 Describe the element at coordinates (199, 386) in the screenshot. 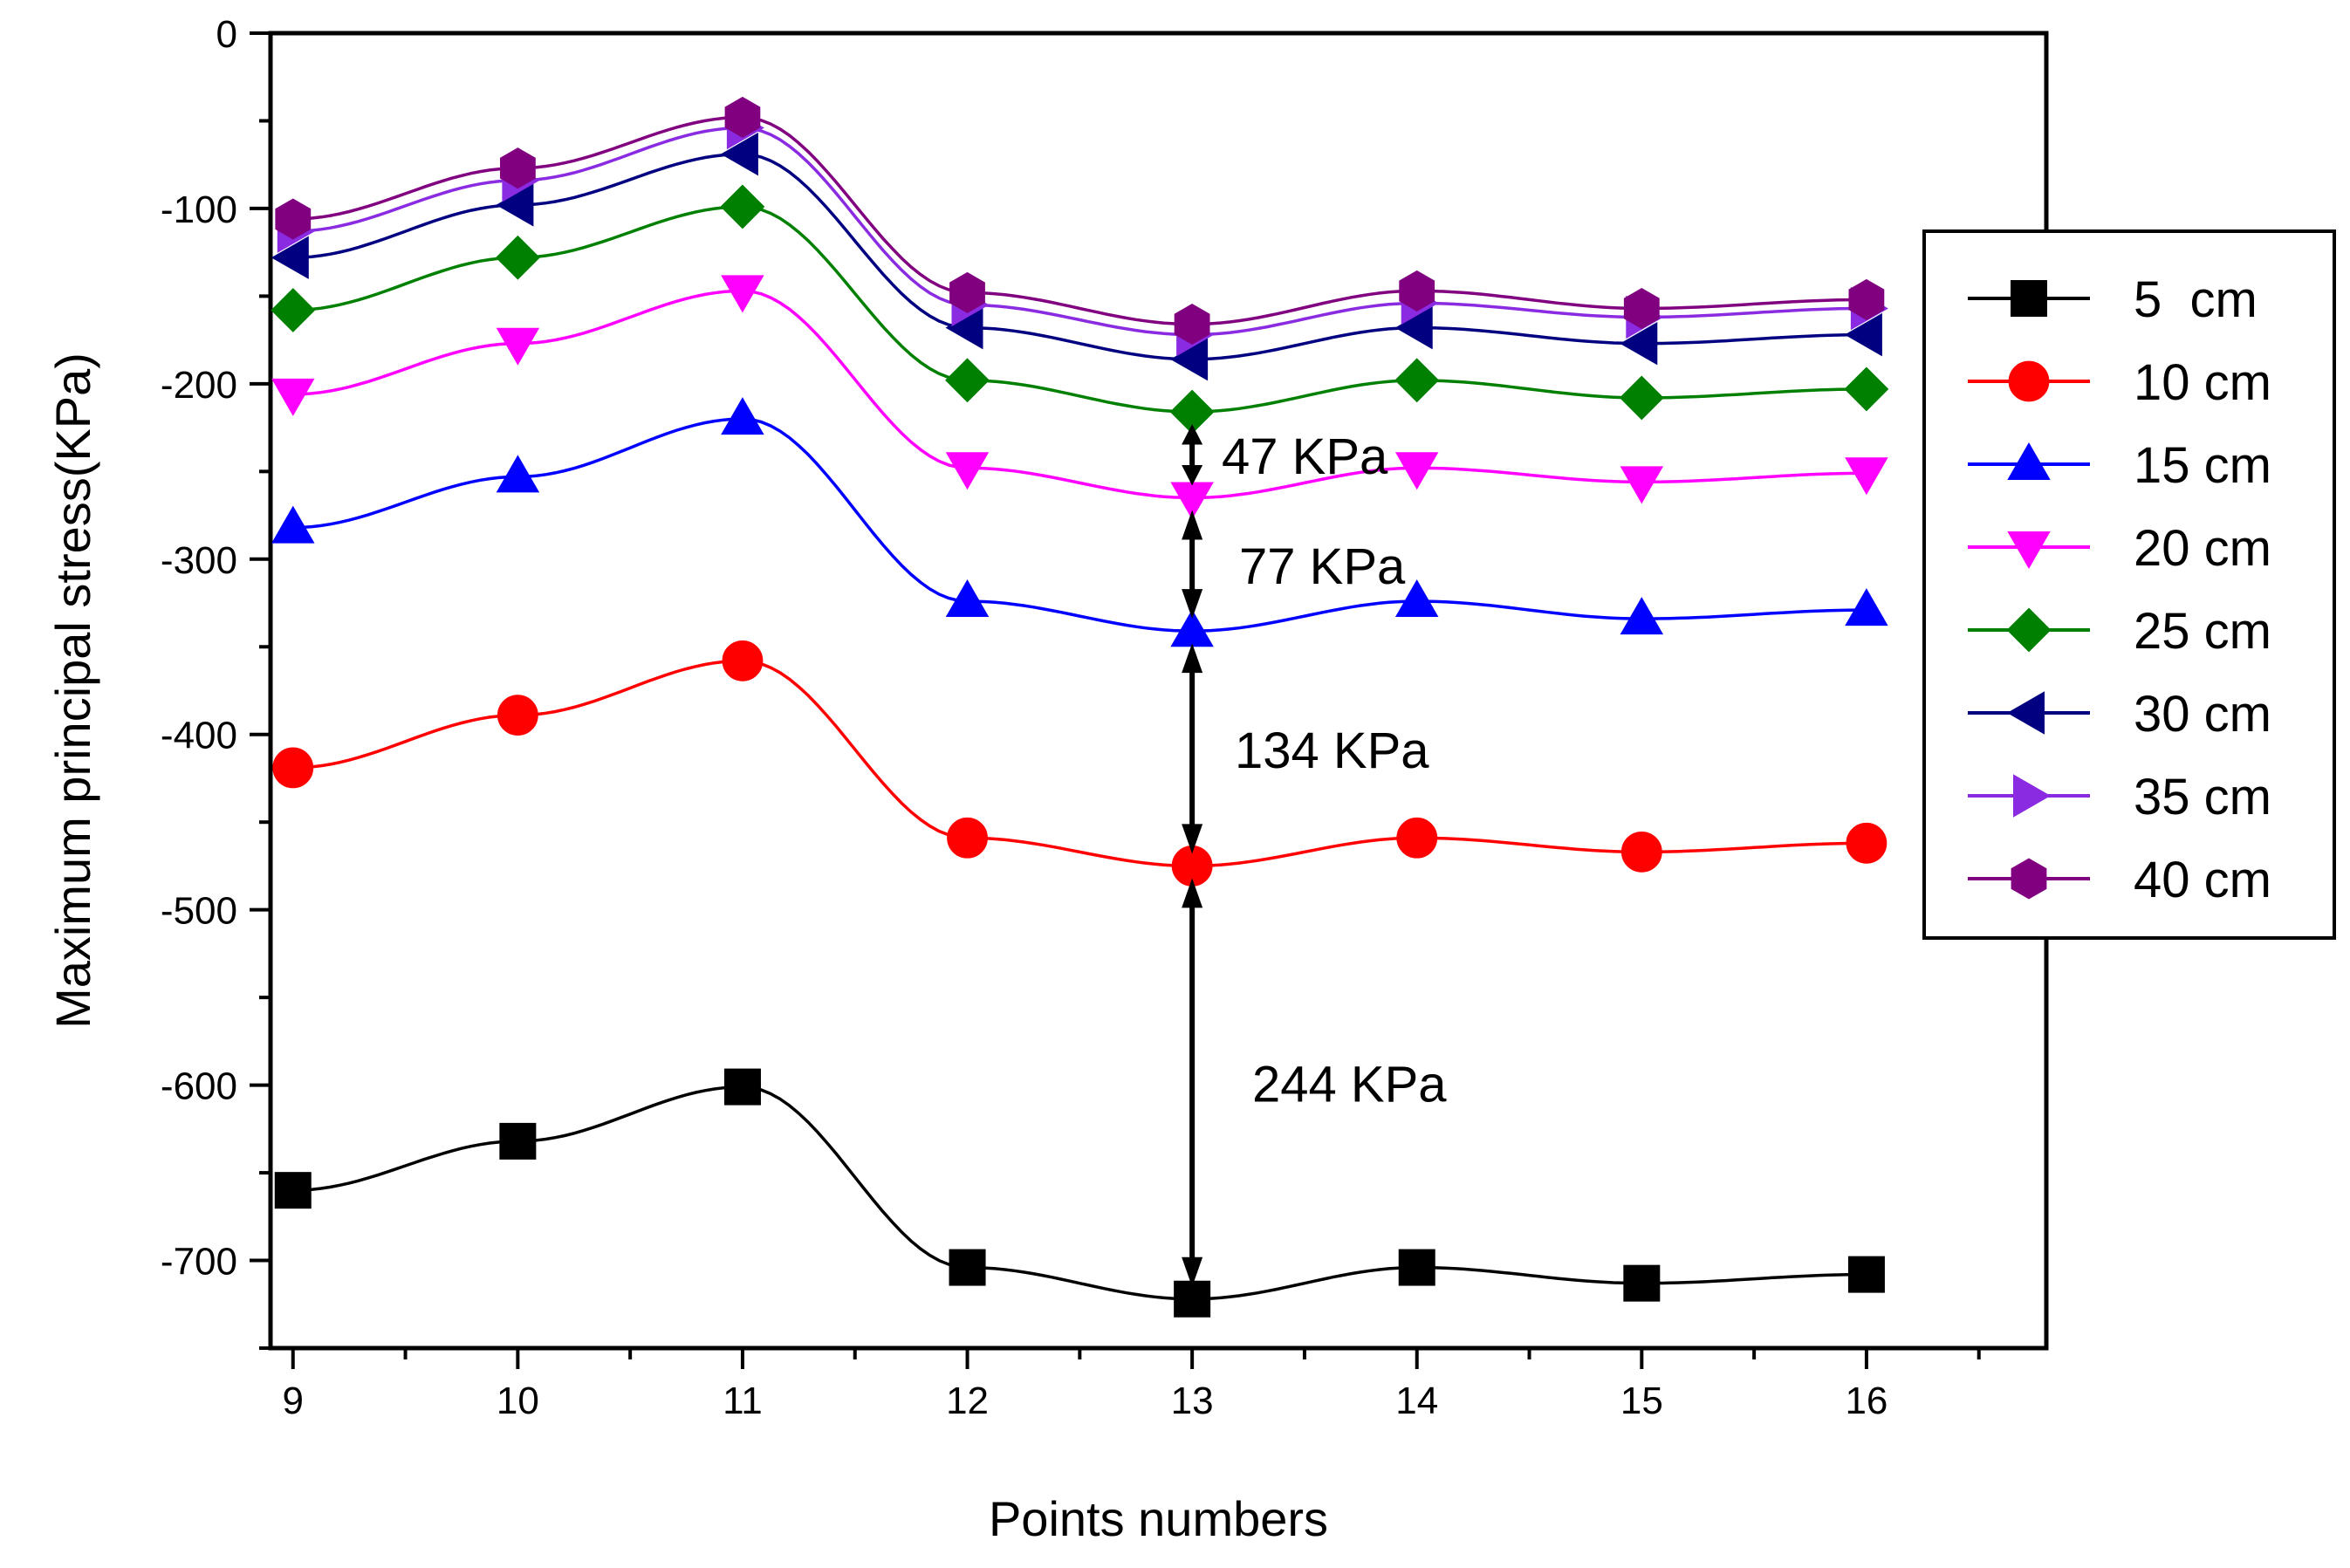

I see `y-tick-label: -200` at that location.